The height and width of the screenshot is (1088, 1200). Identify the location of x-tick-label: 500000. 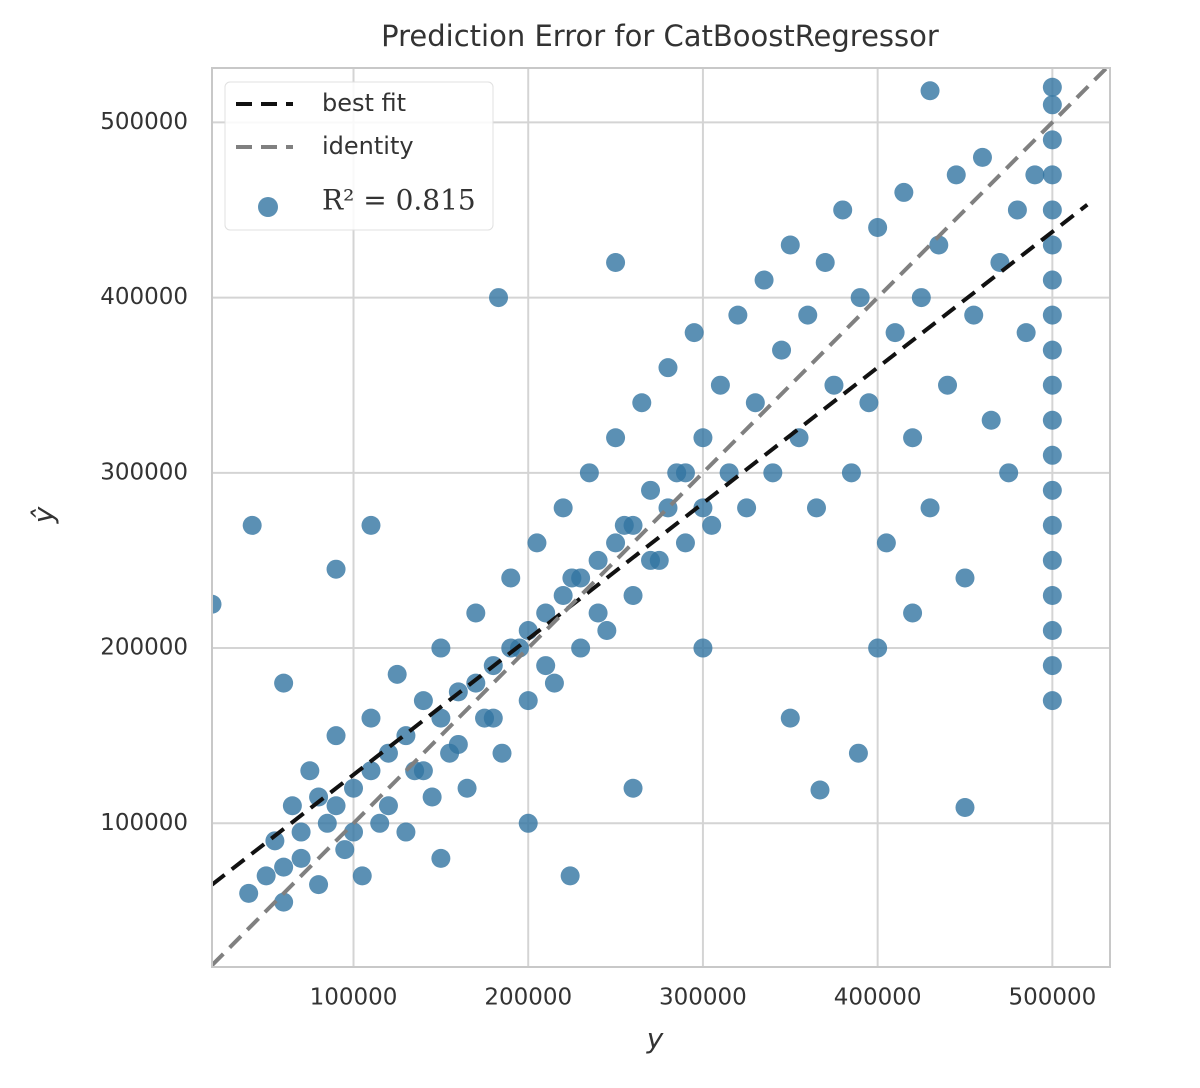
(1052, 998).